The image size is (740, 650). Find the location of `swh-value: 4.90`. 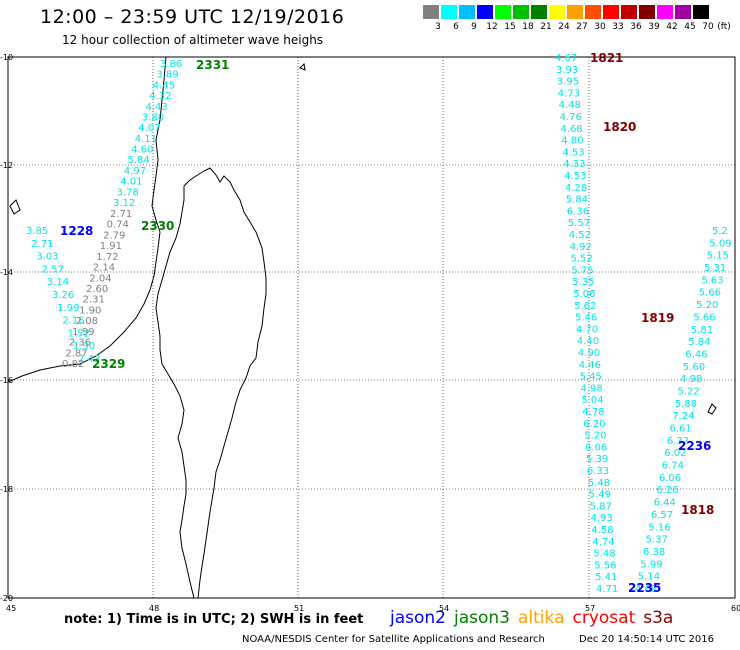

swh-value: 4.90 is located at coordinates (589, 353).